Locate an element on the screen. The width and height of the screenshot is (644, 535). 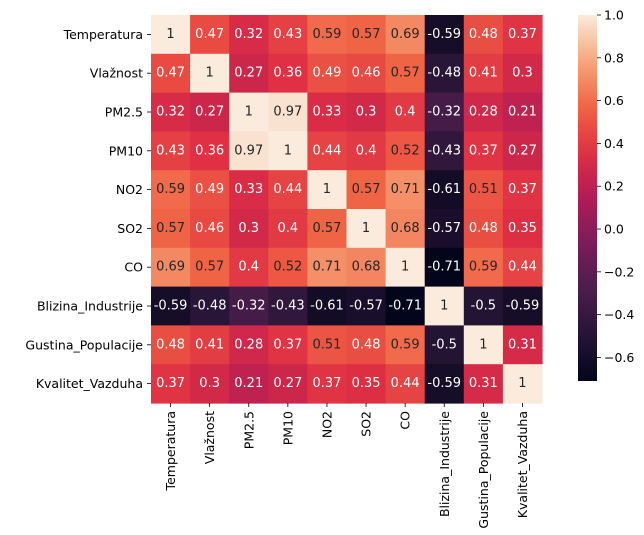
cell-value-label: 0.3 is located at coordinates (209, 383).